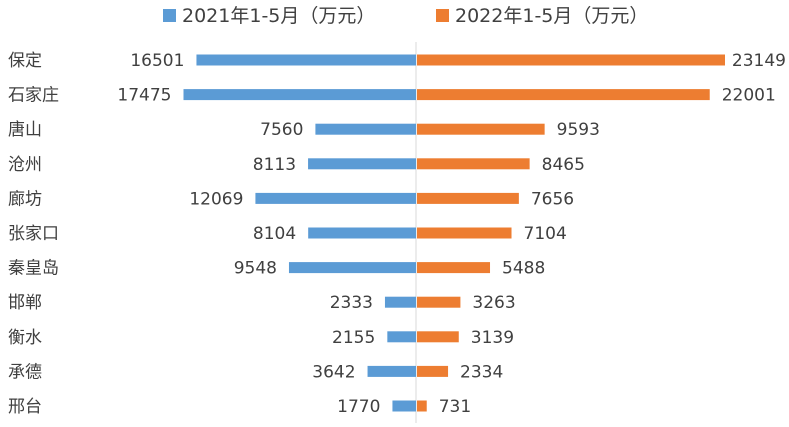 The height and width of the screenshot is (427, 789). Describe the element at coordinates (25, 165) in the screenshot. I see `category-label: 沧州` at that location.